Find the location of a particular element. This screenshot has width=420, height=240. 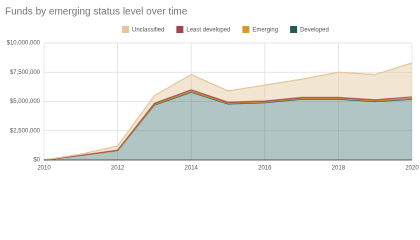

x-tick-label: 2010 is located at coordinates (44, 169).